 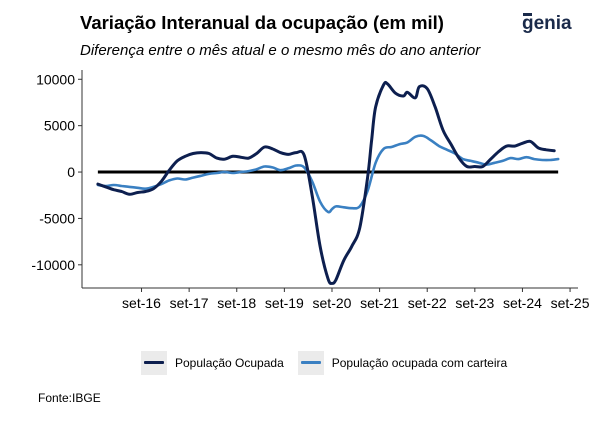 I want to click on x-tick-label: set-22, so click(x=427, y=303).